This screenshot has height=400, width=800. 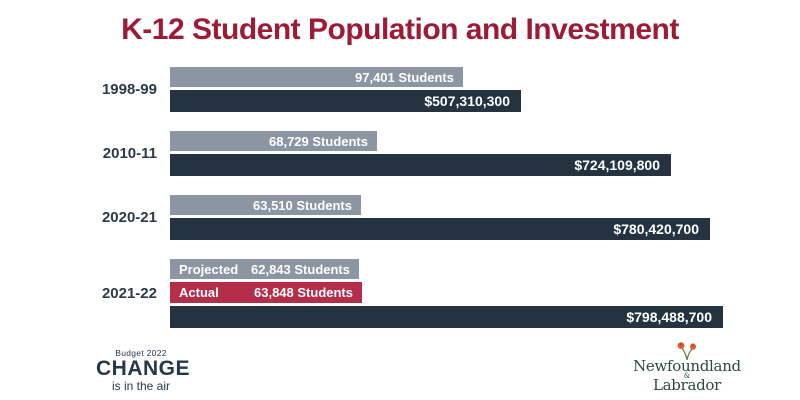 I want to click on change-wordmark: CHANGE, so click(x=143, y=369).